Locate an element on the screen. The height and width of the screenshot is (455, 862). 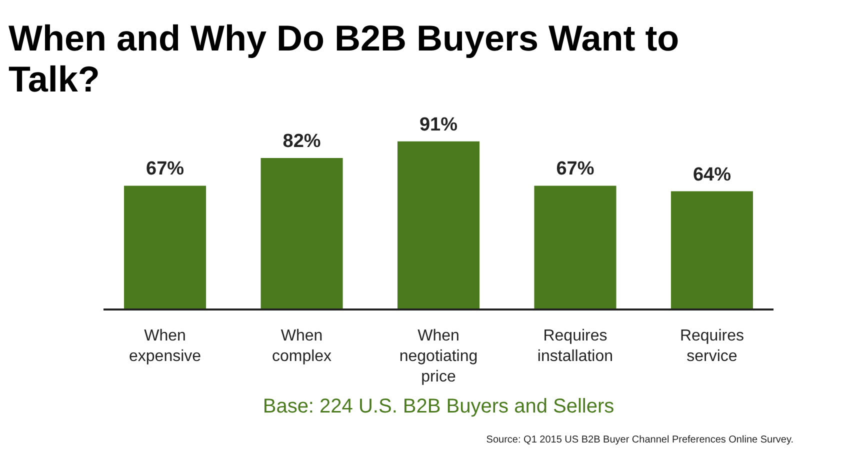
x-tick-label: When complex is located at coordinates (302, 346).